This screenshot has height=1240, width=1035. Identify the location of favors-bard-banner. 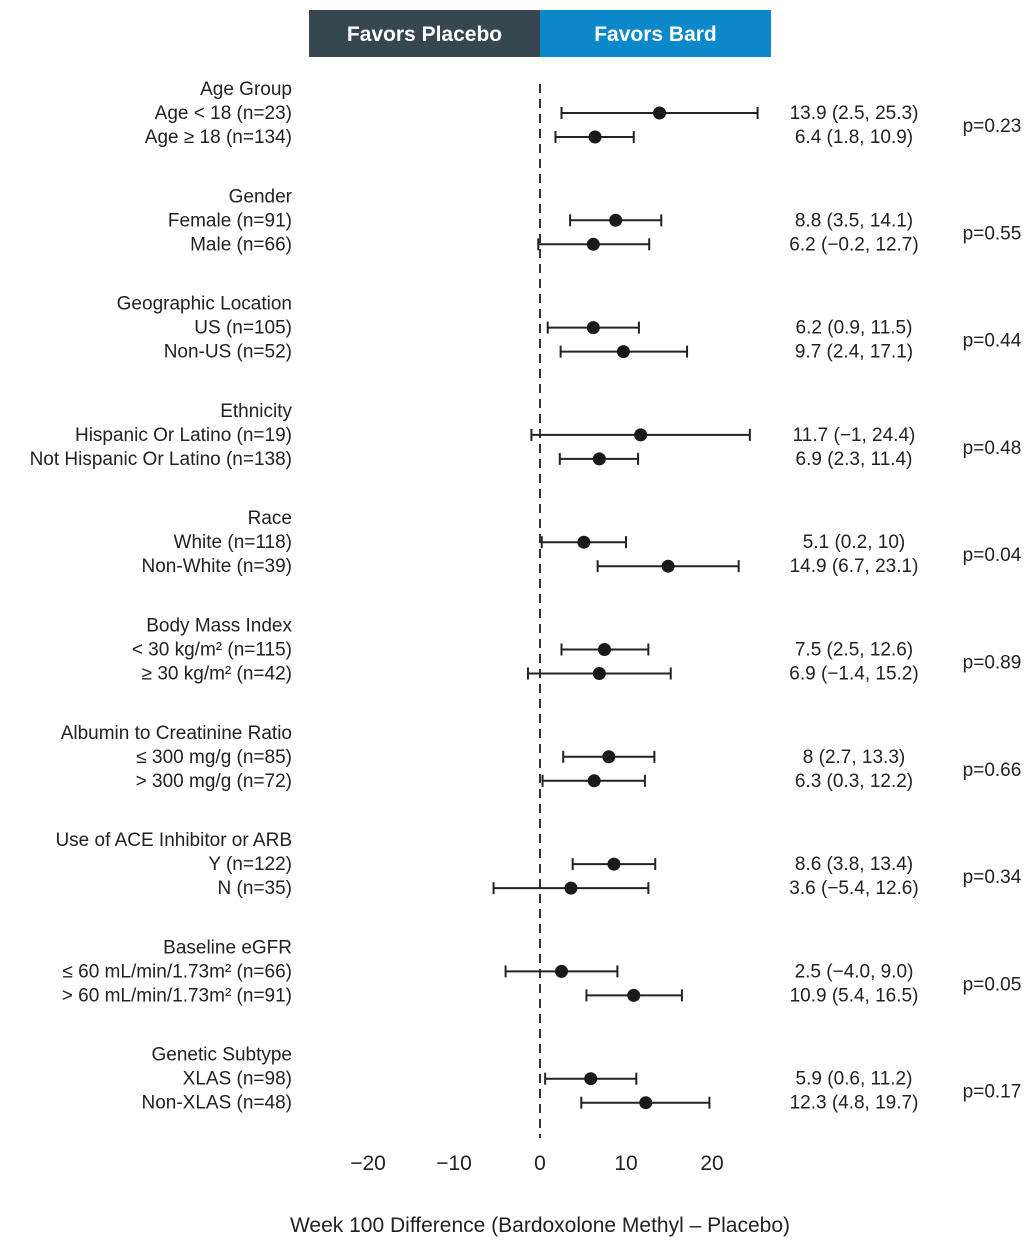
(655, 33).